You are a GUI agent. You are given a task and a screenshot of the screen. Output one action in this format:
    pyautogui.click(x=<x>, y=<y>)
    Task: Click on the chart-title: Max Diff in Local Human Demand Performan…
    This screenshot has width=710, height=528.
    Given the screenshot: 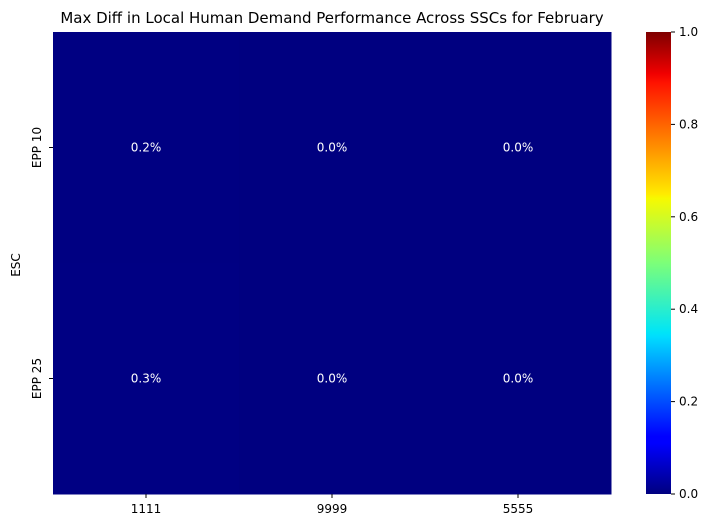 What is the action you would take?
    pyautogui.click(x=331, y=18)
    